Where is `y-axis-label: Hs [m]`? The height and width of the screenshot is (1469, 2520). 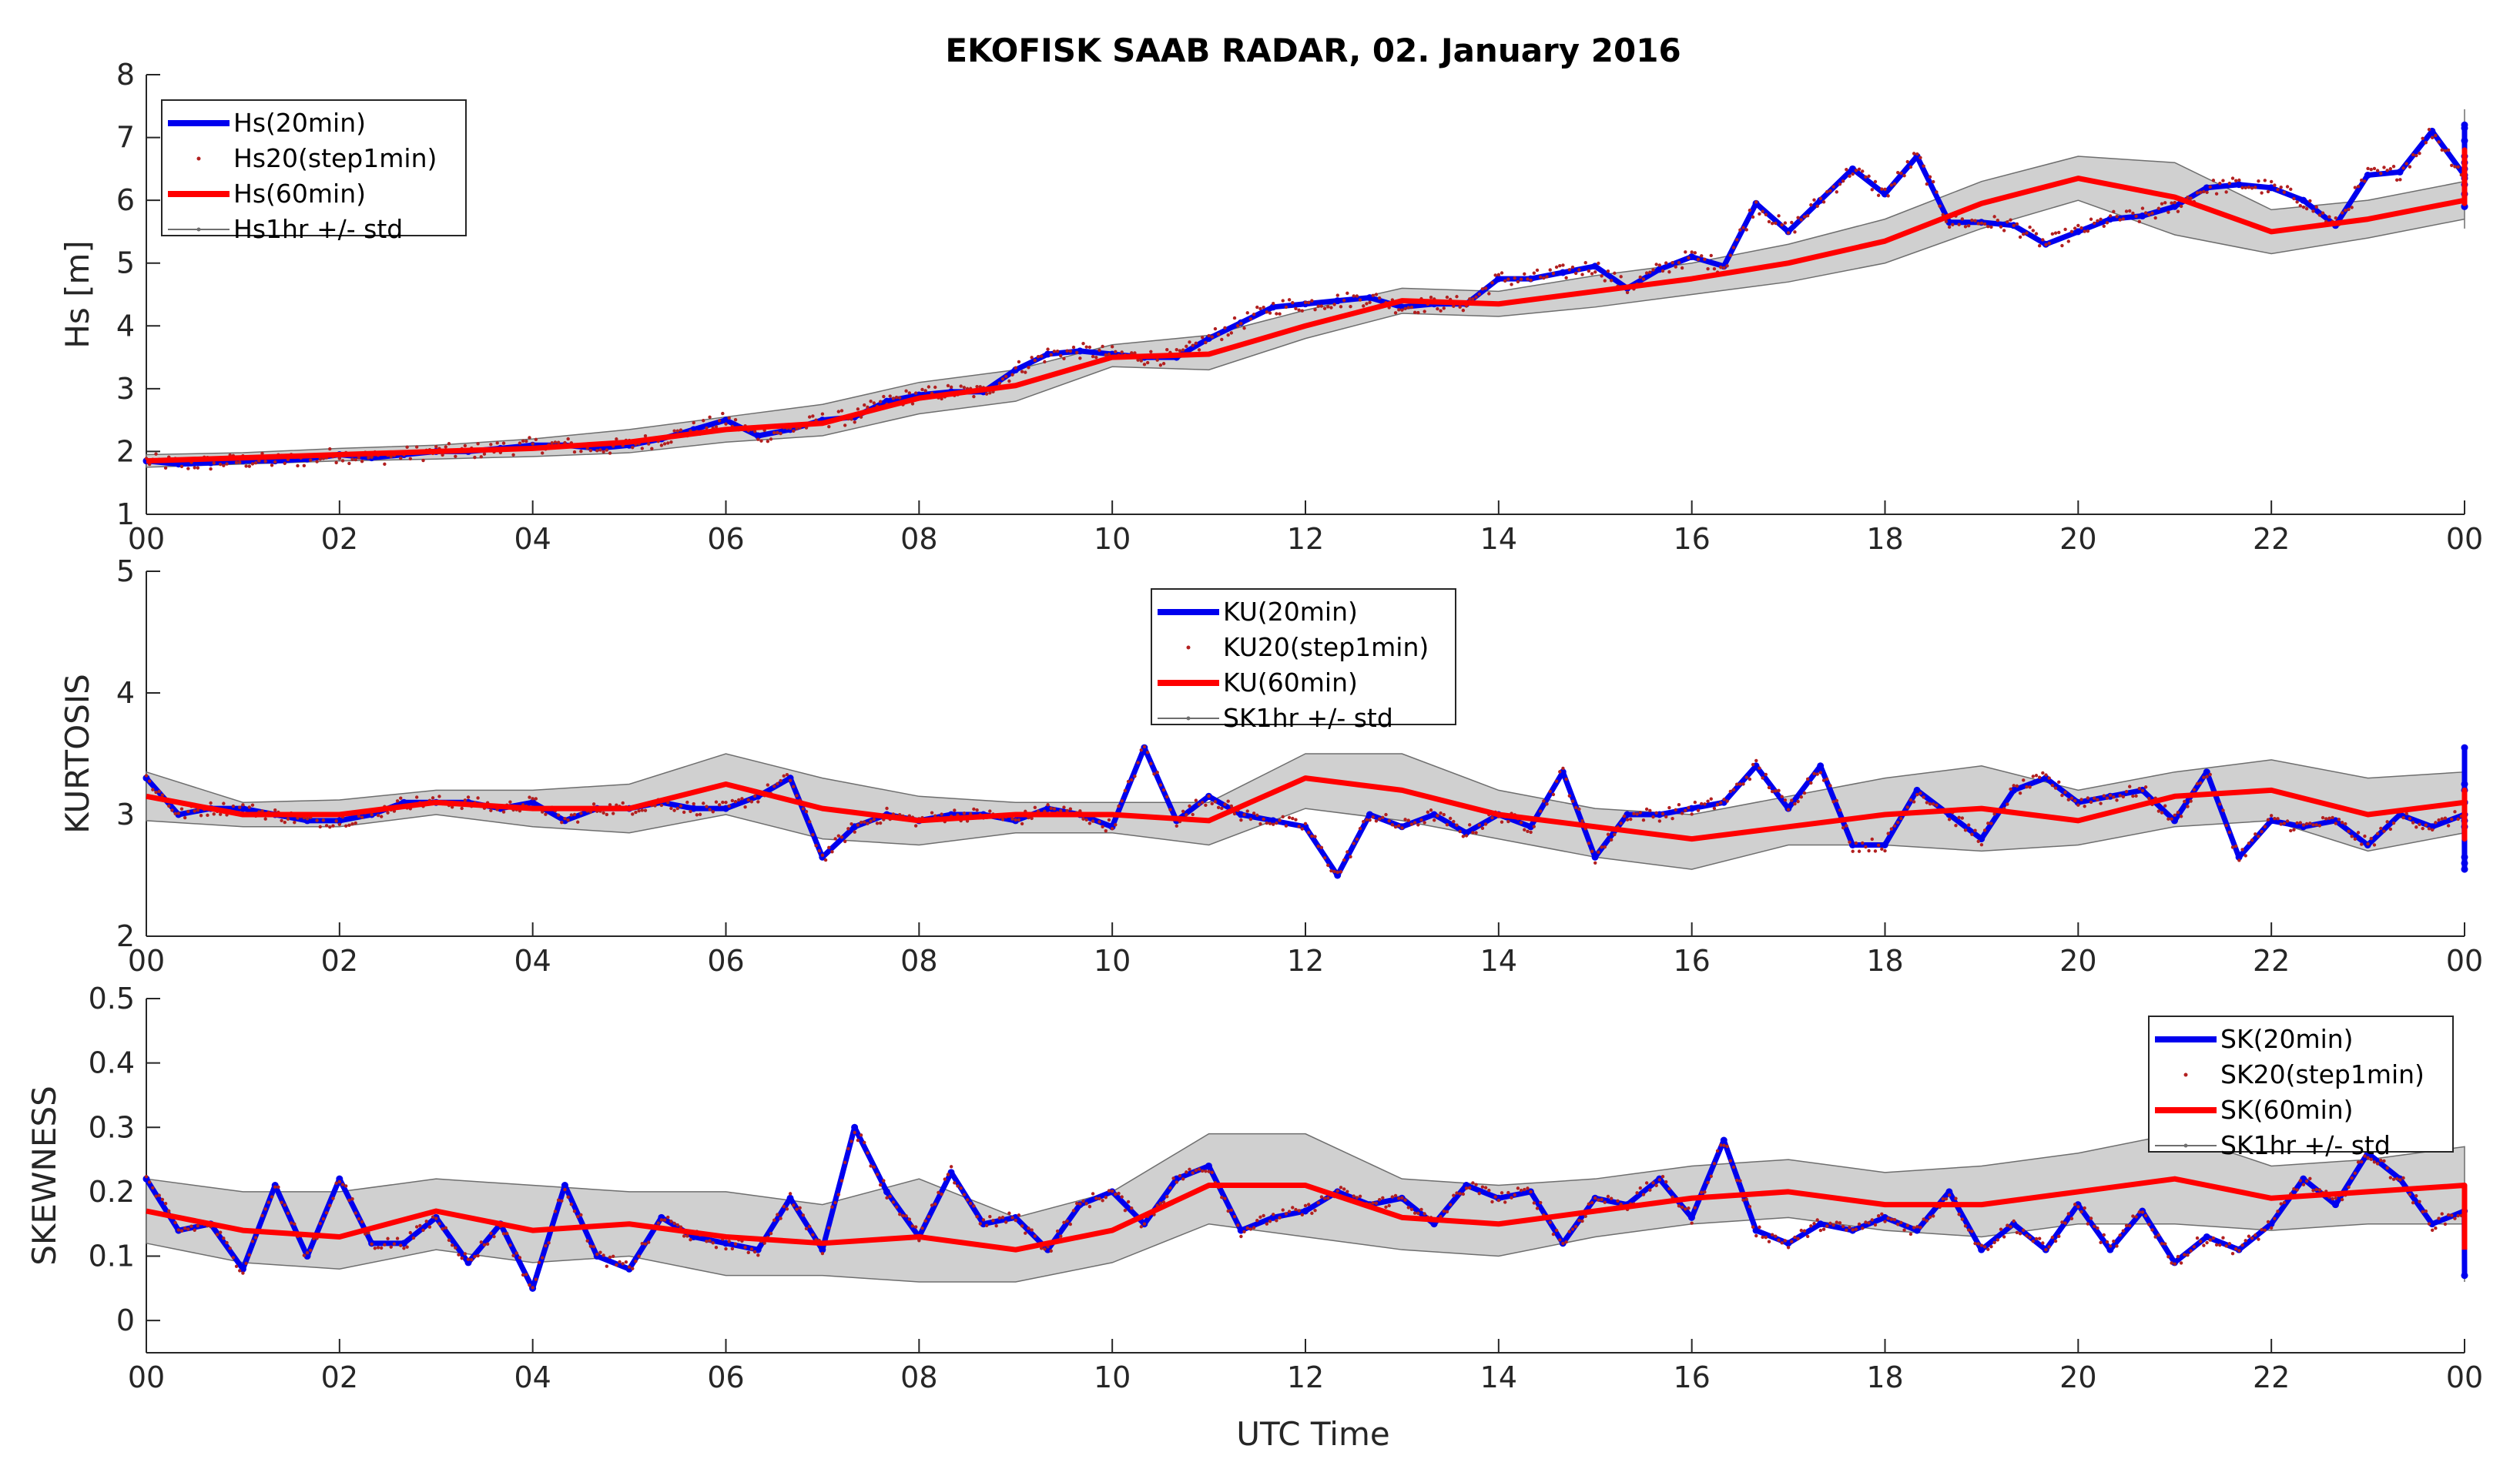 y-axis-label: Hs [m] is located at coordinates (77, 294).